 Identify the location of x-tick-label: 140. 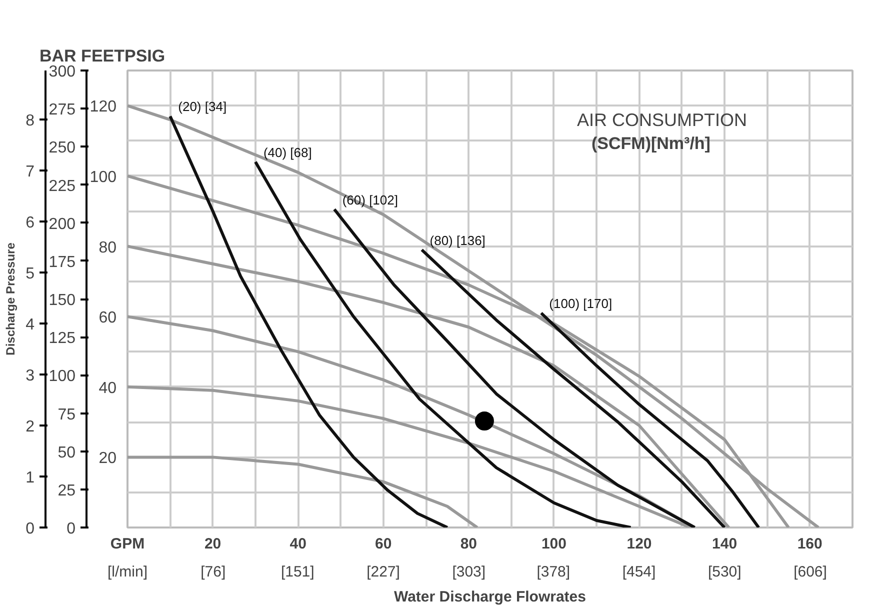
(725, 544).